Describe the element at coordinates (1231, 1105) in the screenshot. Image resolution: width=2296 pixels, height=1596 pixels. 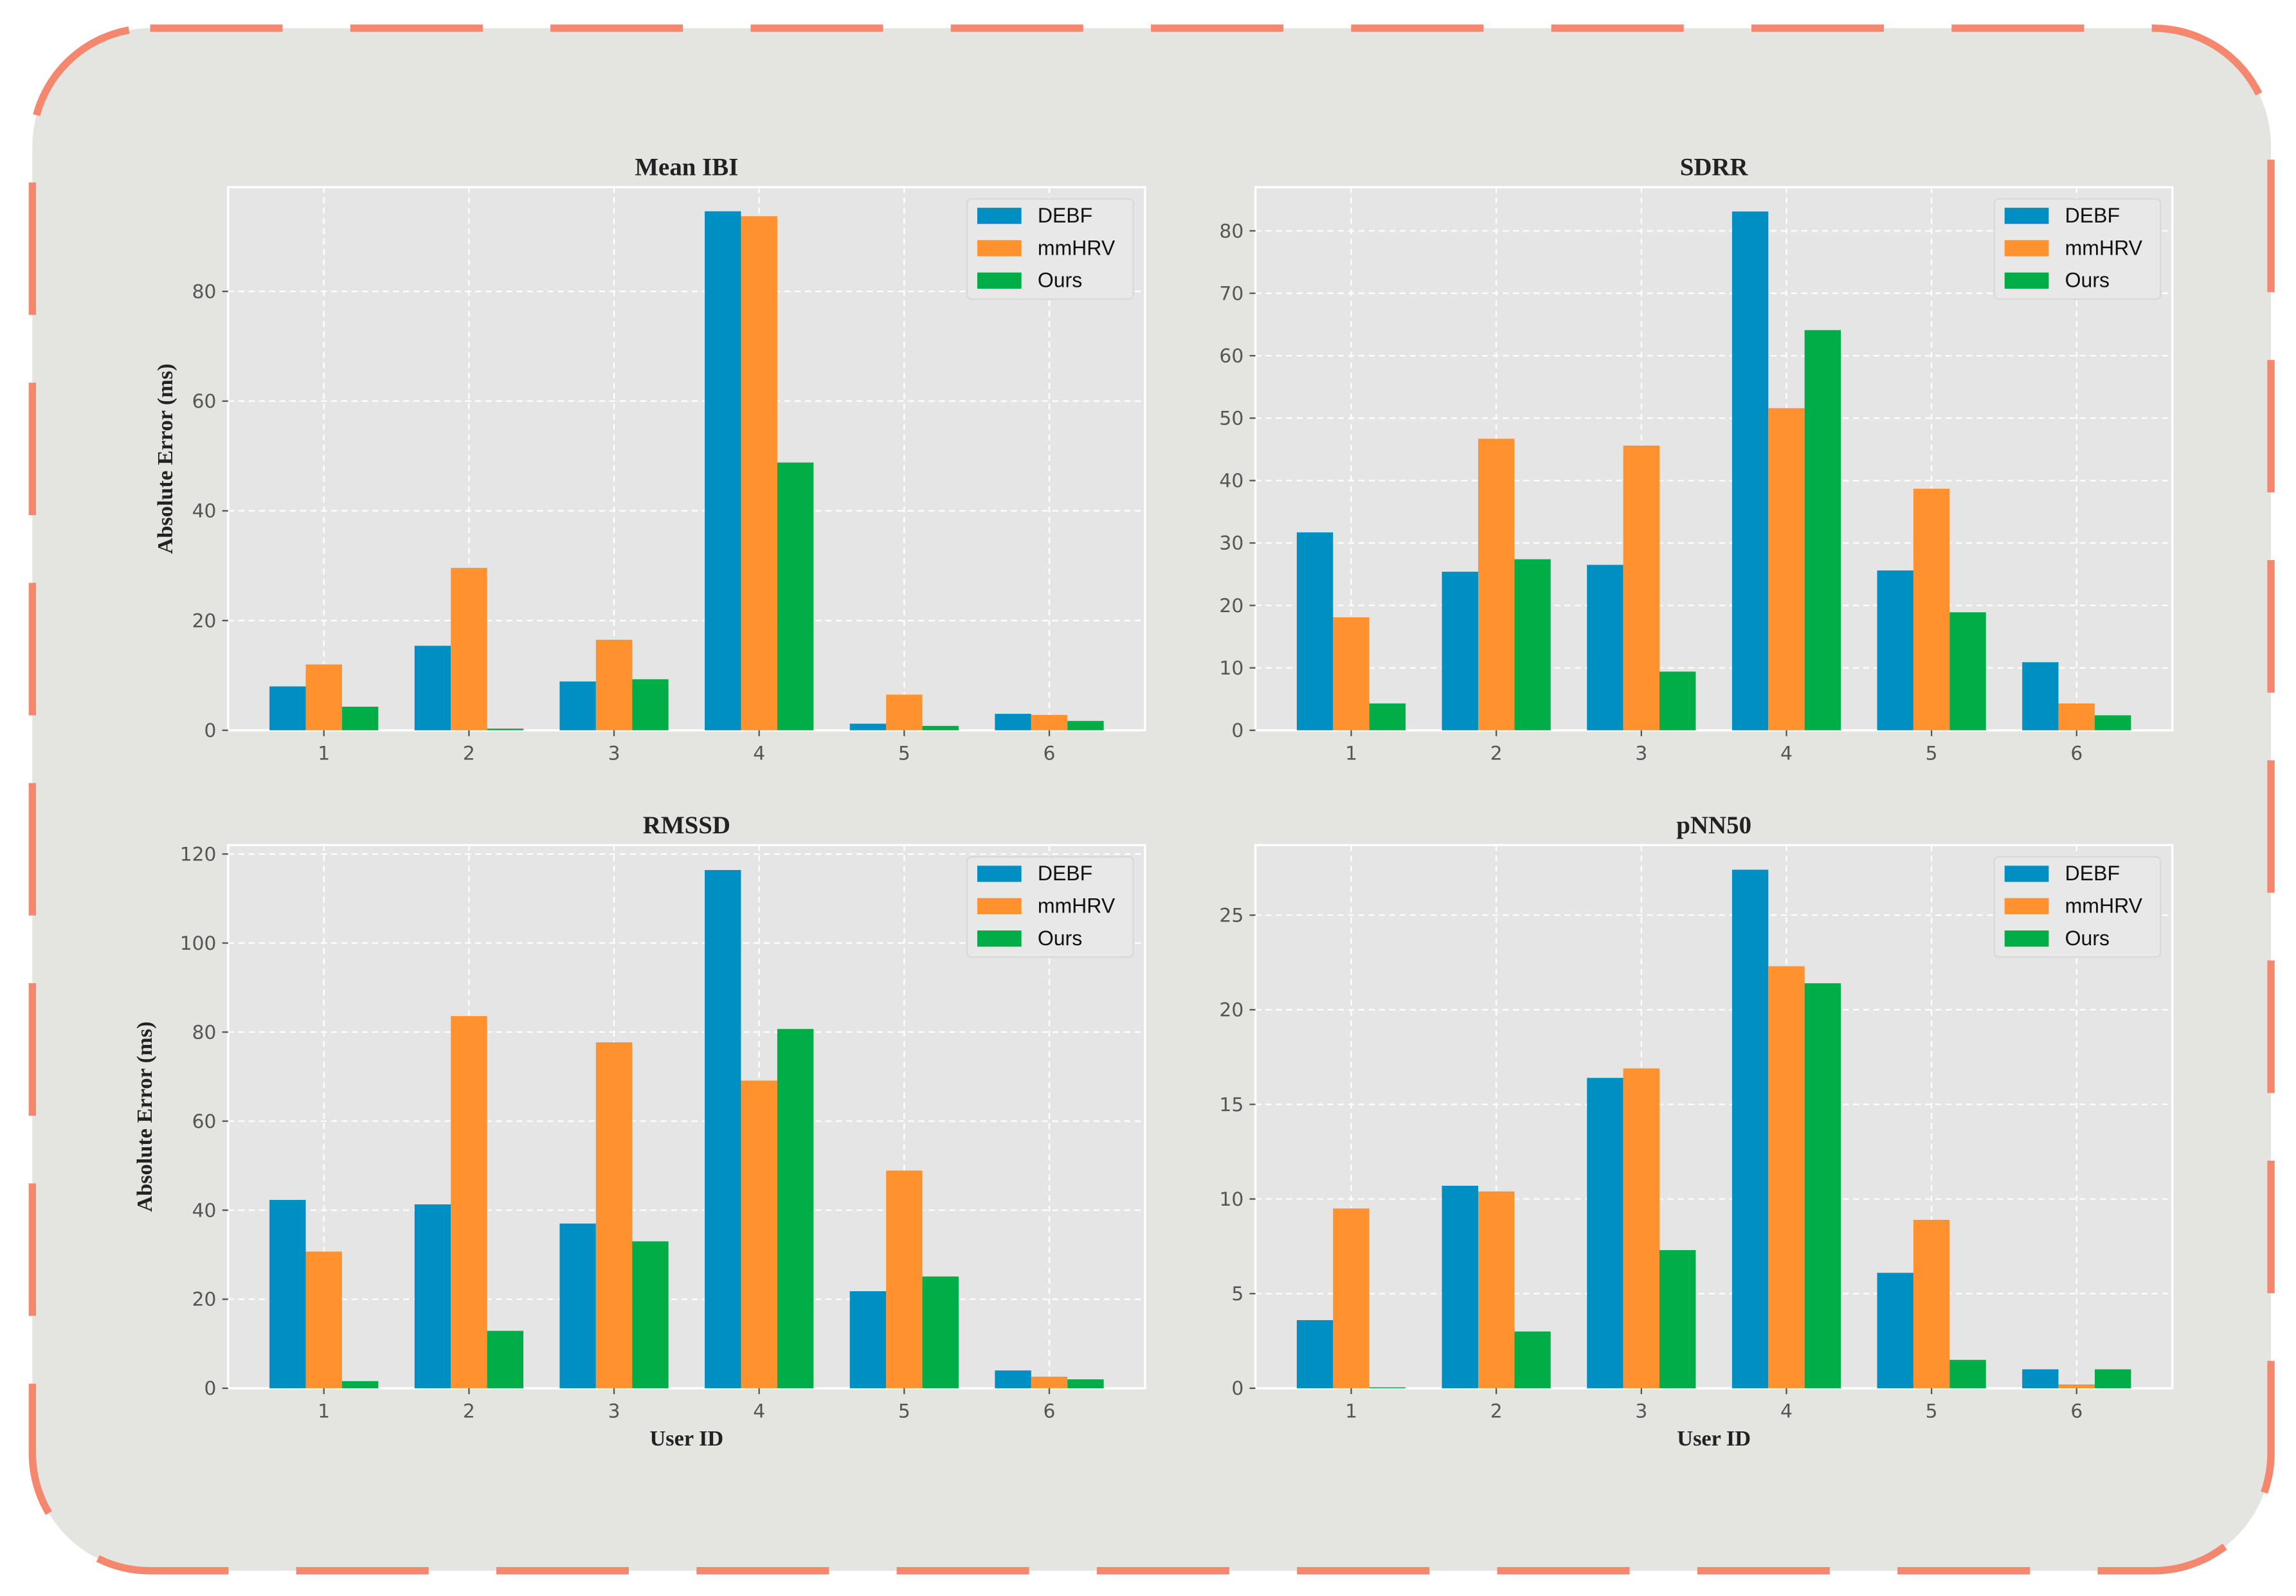
I see `y-tick-label: 15` at that location.